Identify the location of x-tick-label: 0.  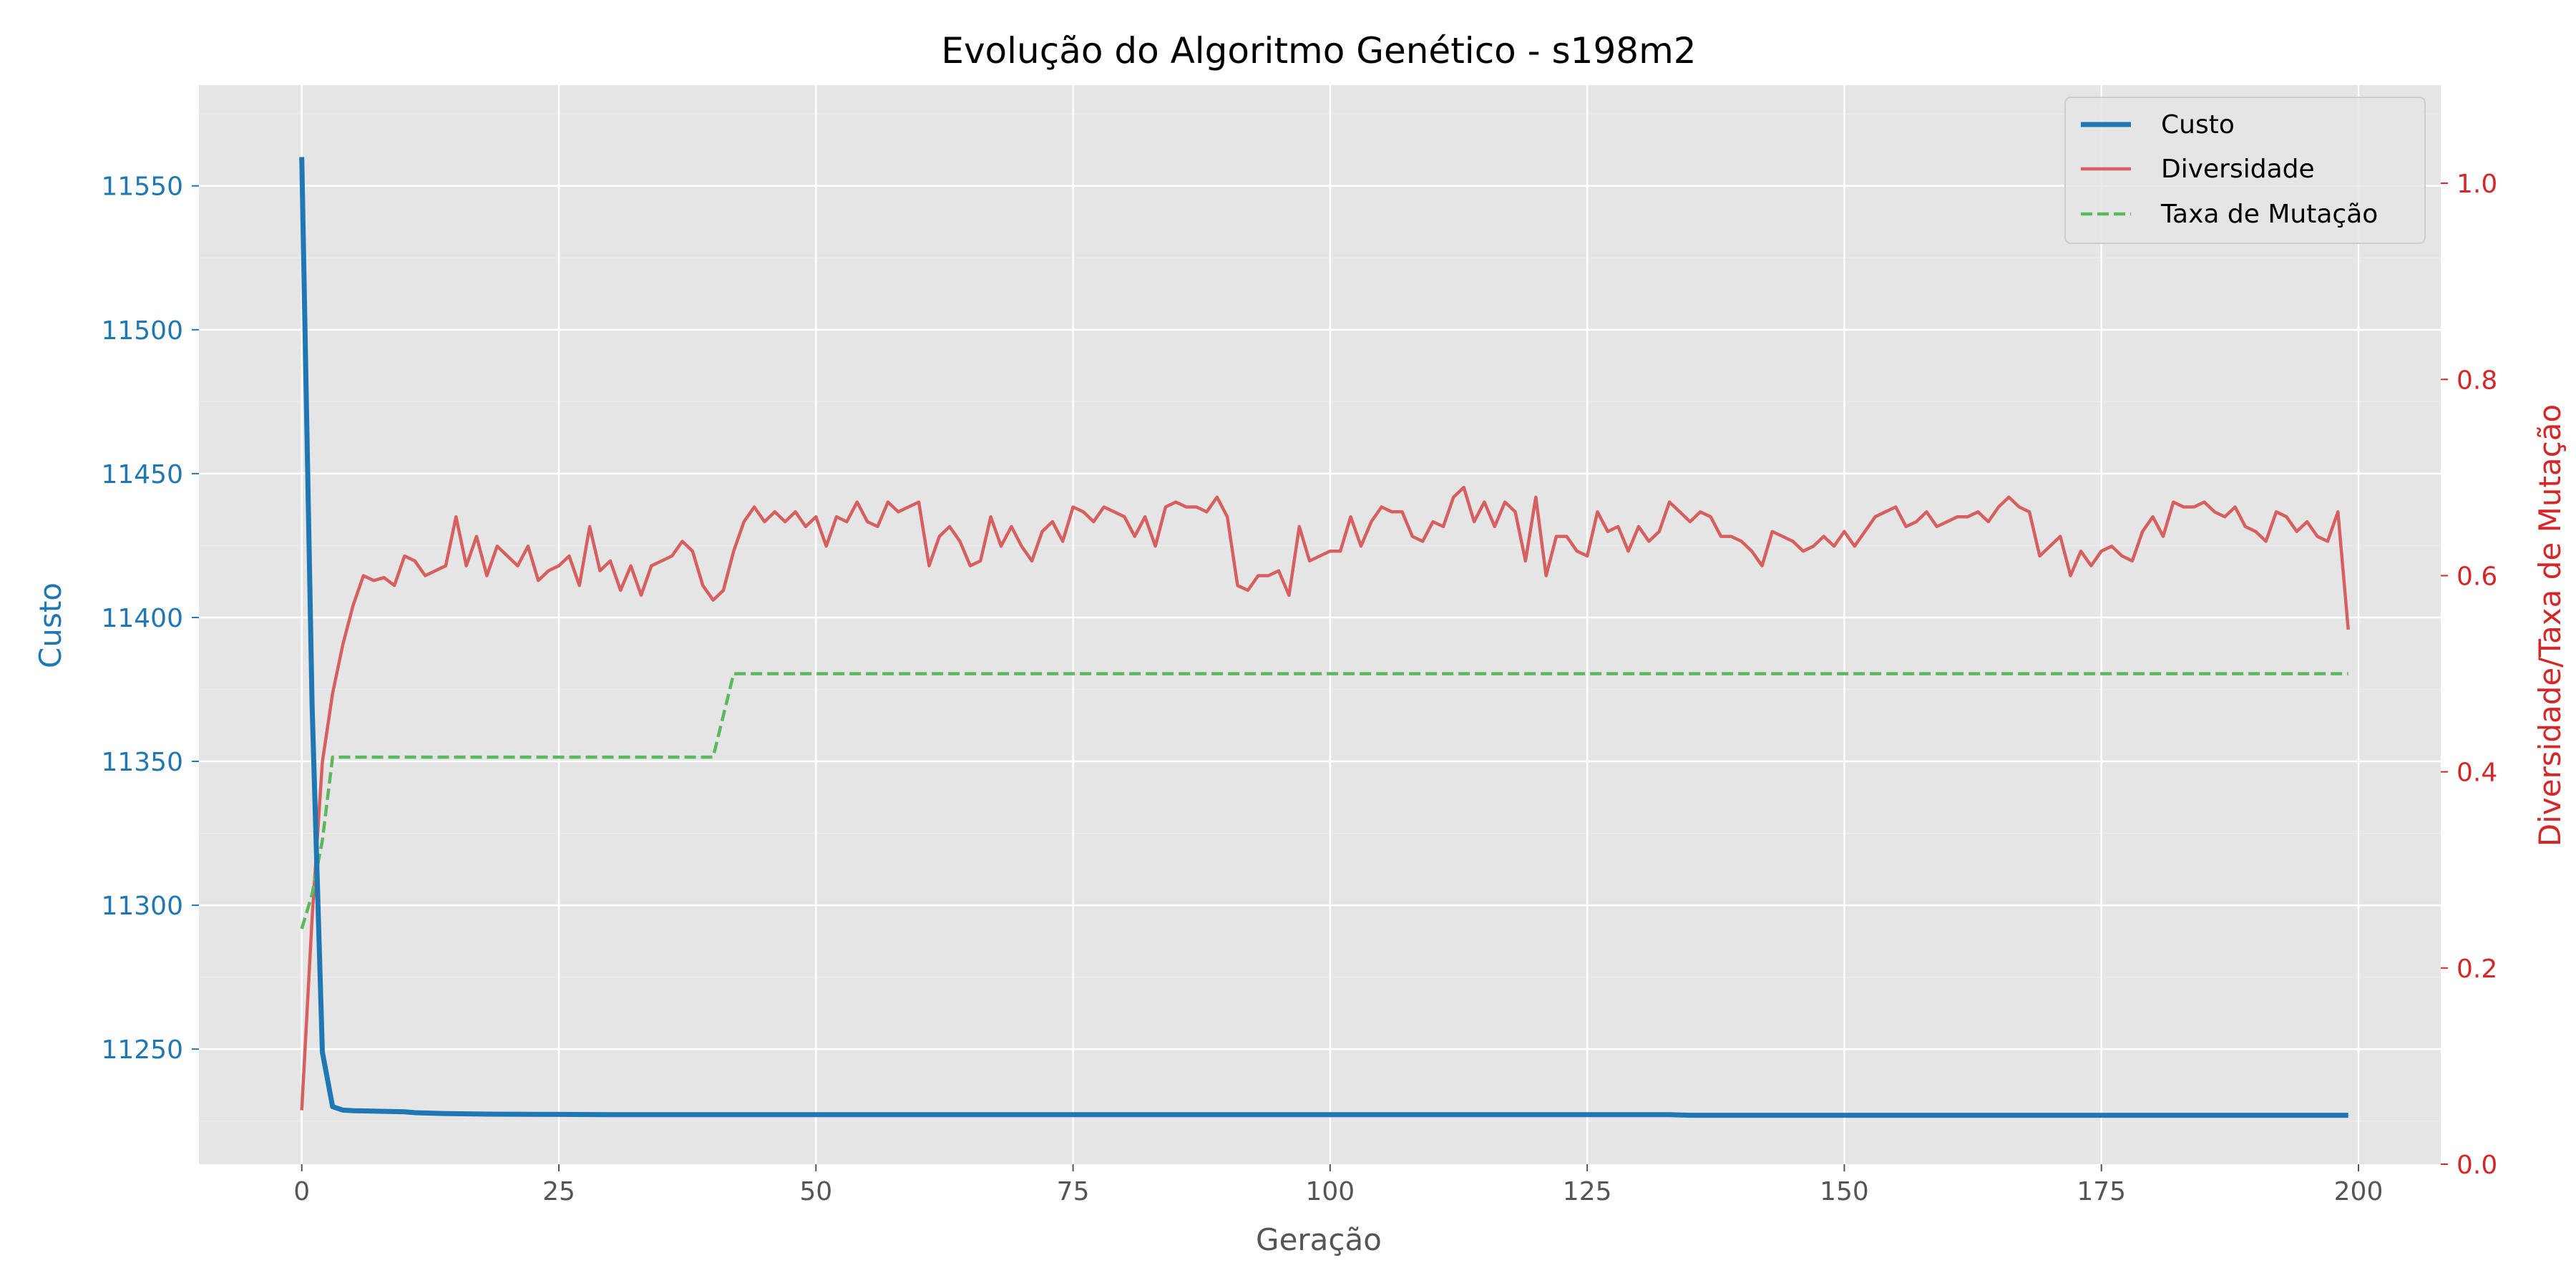
(301, 1191).